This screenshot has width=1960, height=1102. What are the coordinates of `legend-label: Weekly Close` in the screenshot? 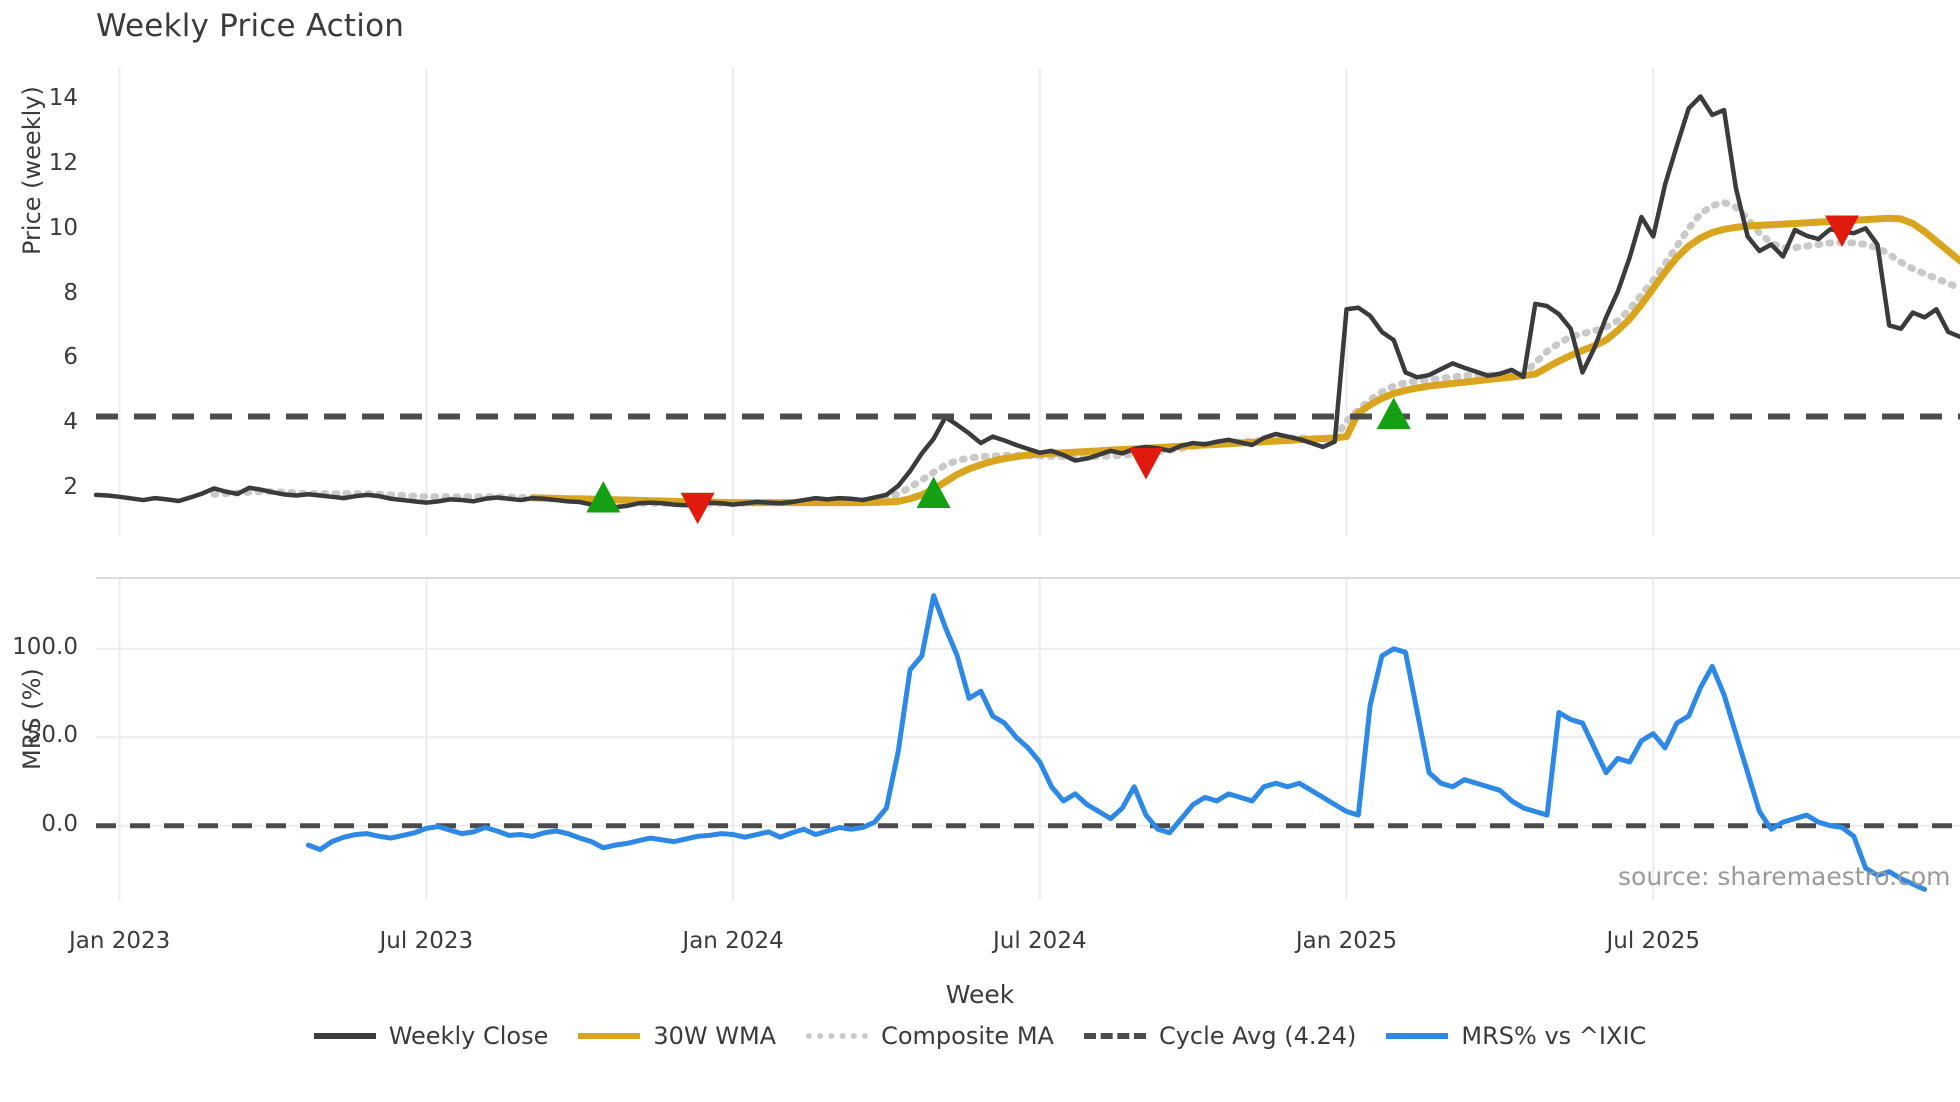 It's located at (468, 1036).